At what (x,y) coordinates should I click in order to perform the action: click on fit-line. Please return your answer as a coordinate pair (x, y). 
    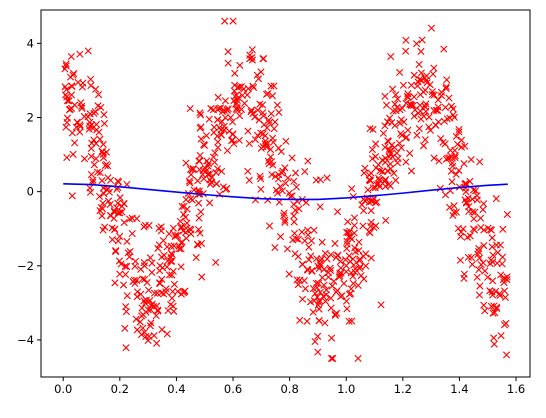
    Looking at the image, I should click on (285, 192).